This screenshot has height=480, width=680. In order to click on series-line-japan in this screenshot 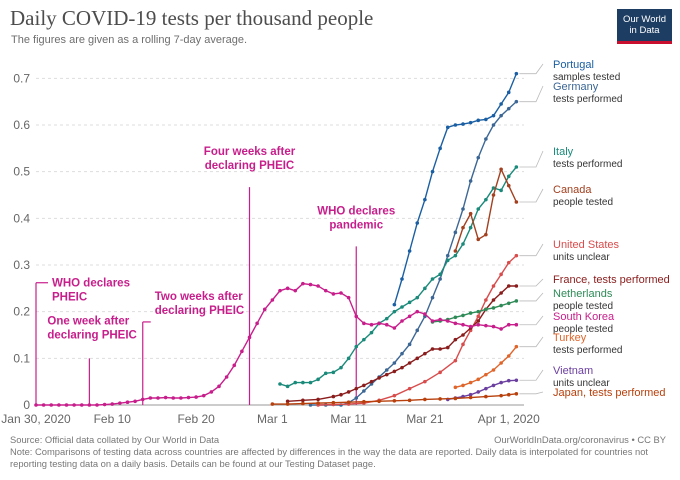, I will do `click(394, 399)`.